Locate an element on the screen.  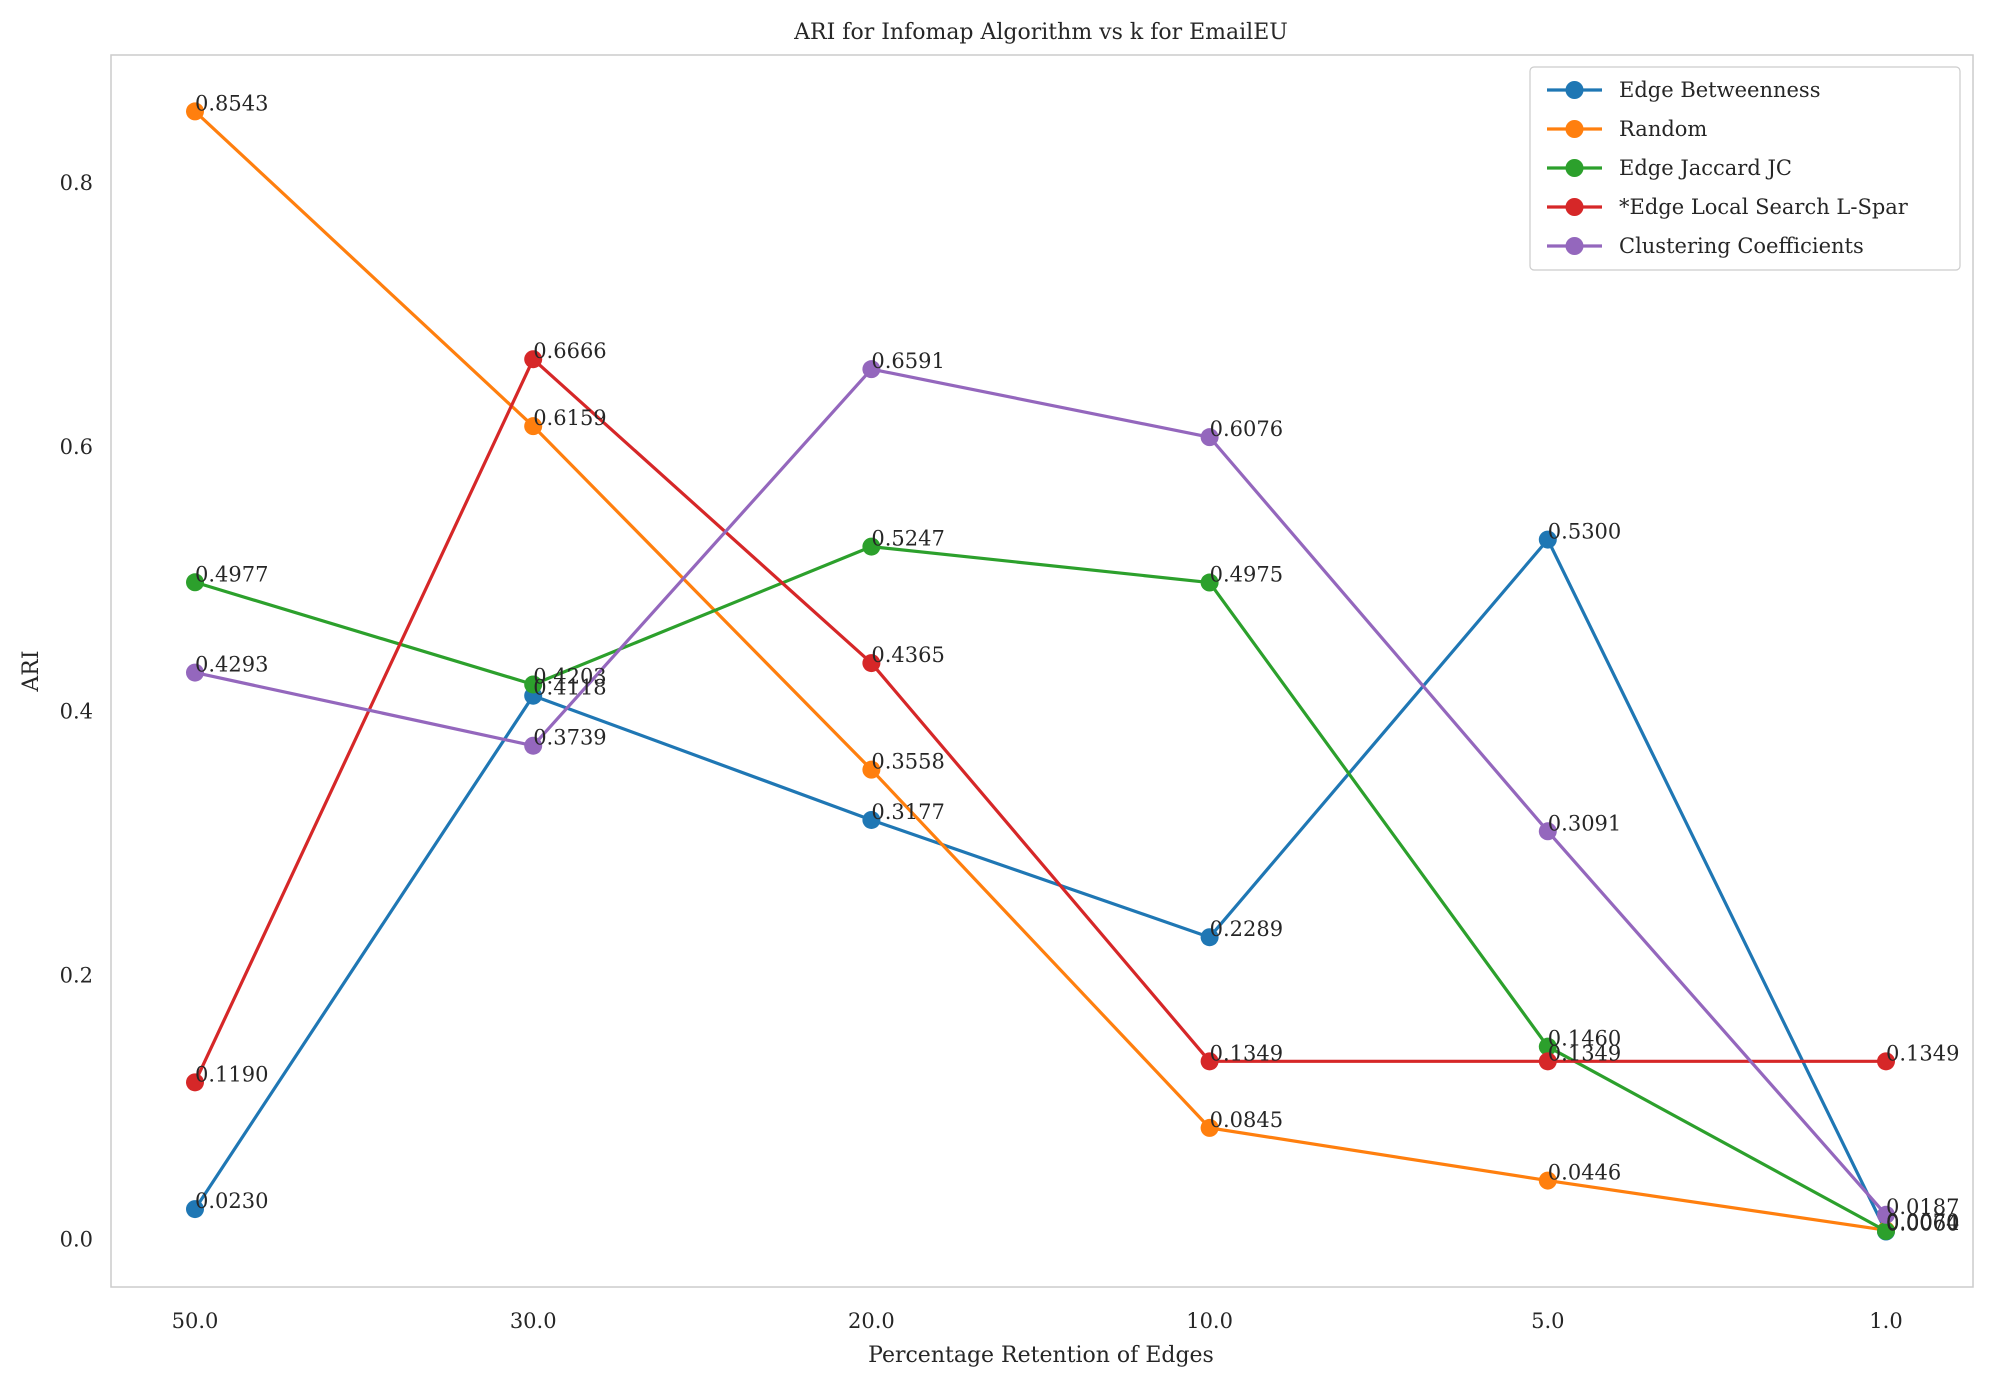
x-axis-label: Percentage Retention of Edges is located at coordinates (1041, 1355).